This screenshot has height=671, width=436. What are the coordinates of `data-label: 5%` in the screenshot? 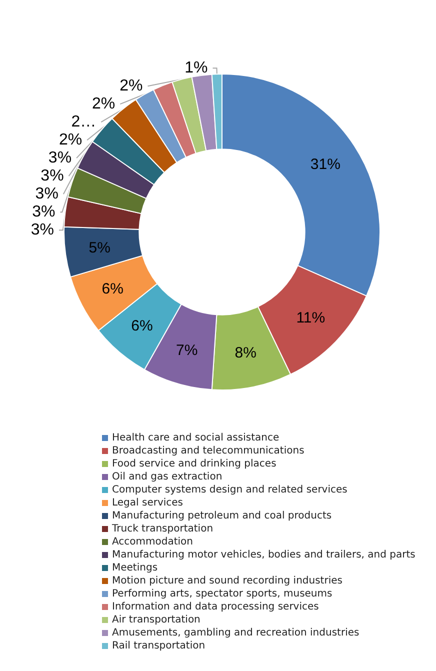 It's located at (99, 247).